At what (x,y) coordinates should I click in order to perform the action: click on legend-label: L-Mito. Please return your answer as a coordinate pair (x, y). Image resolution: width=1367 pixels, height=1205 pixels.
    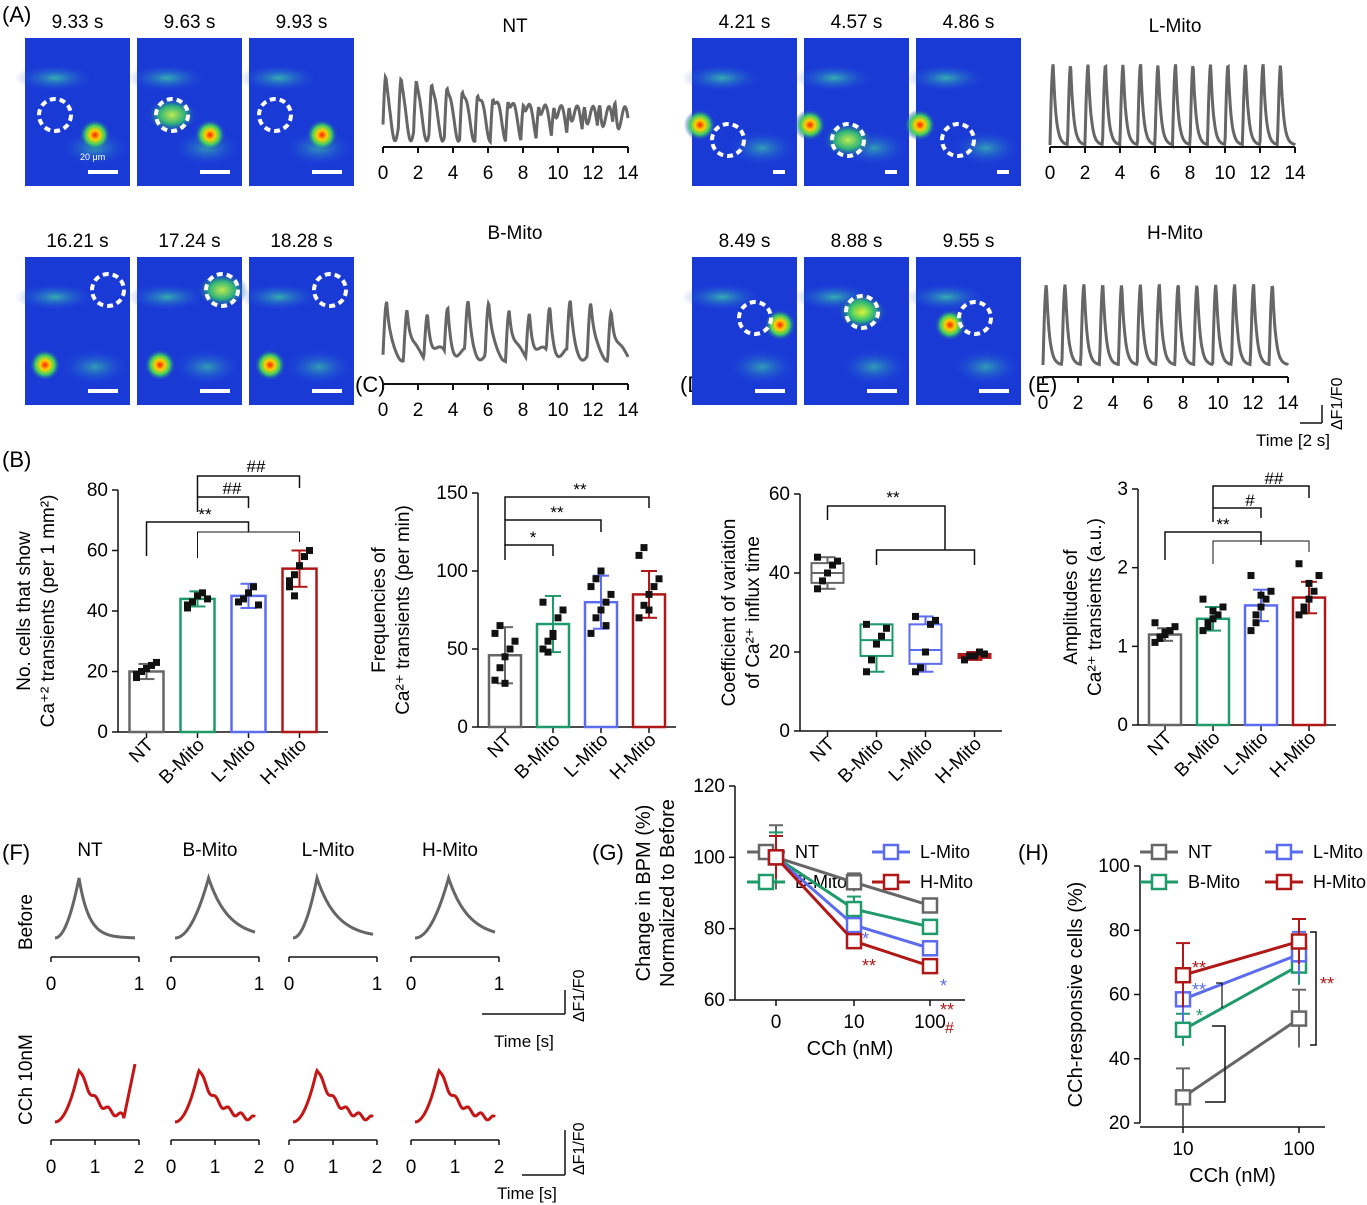
    Looking at the image, I should click on (945, 852).